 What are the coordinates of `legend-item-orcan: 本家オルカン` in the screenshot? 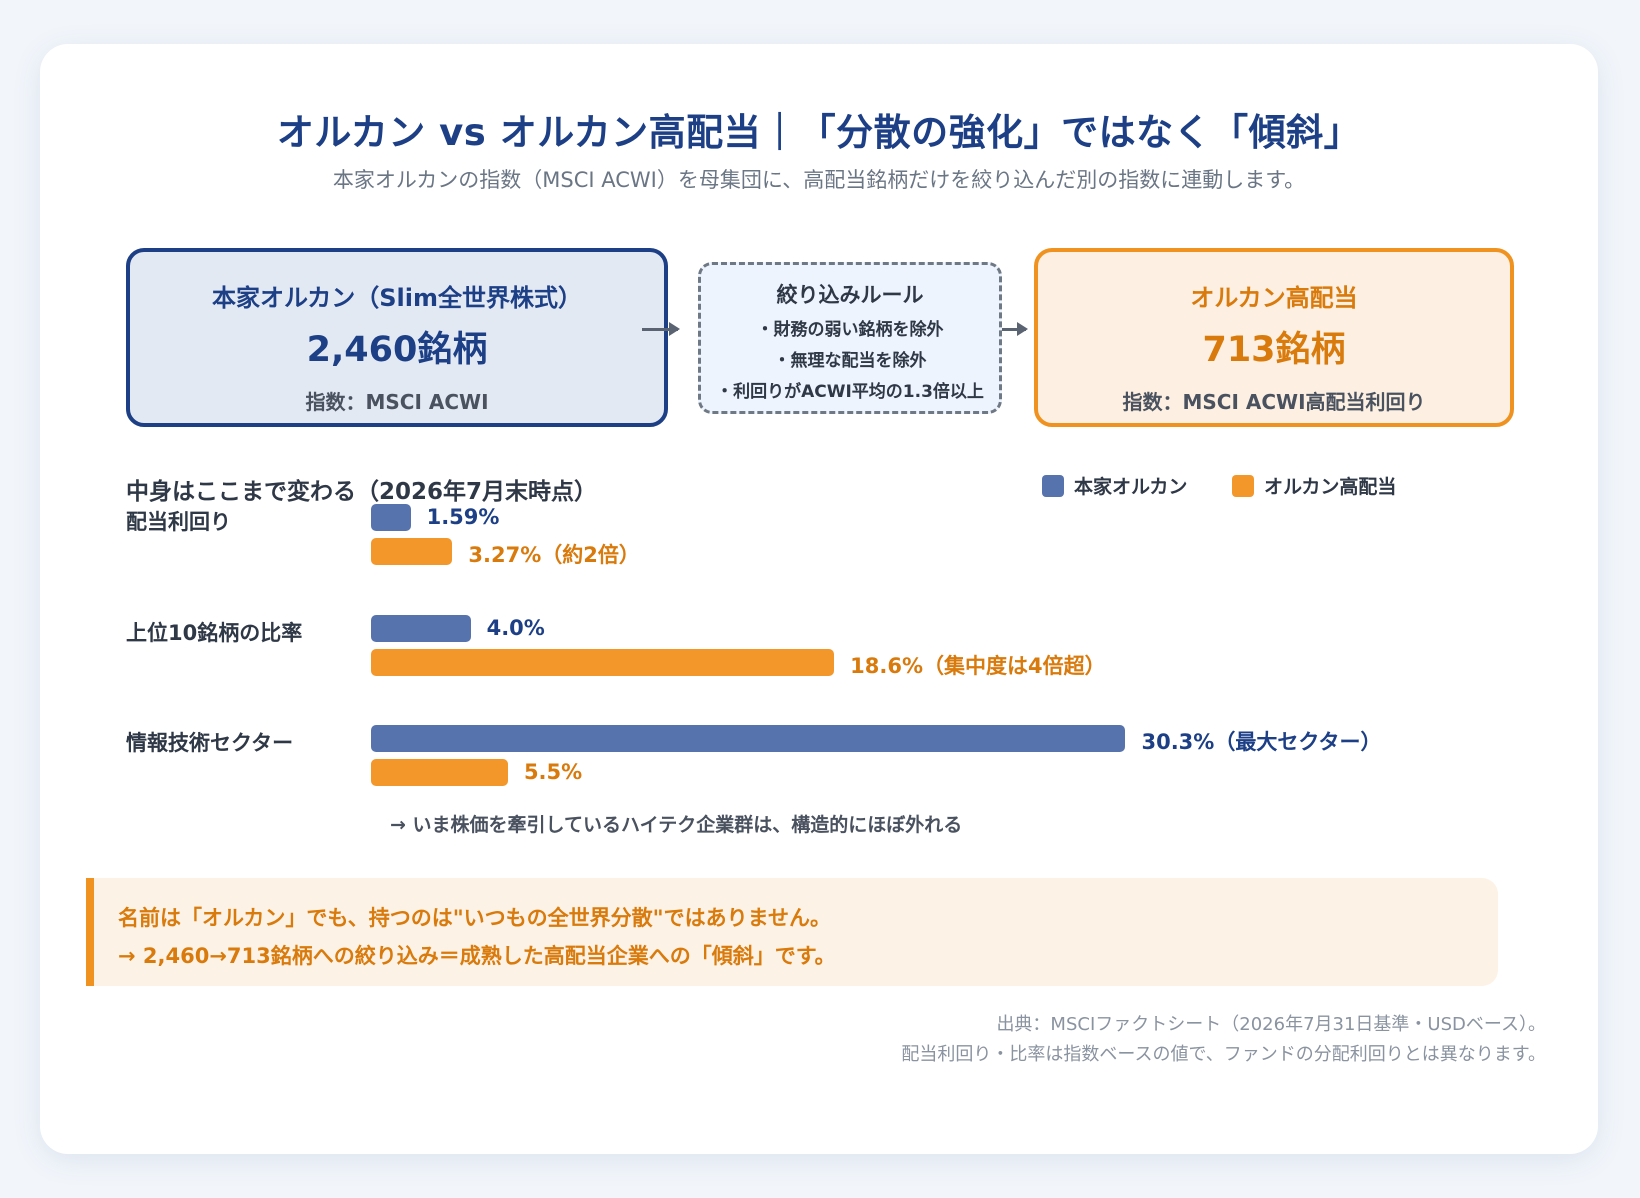 It's located at (1114, 485).